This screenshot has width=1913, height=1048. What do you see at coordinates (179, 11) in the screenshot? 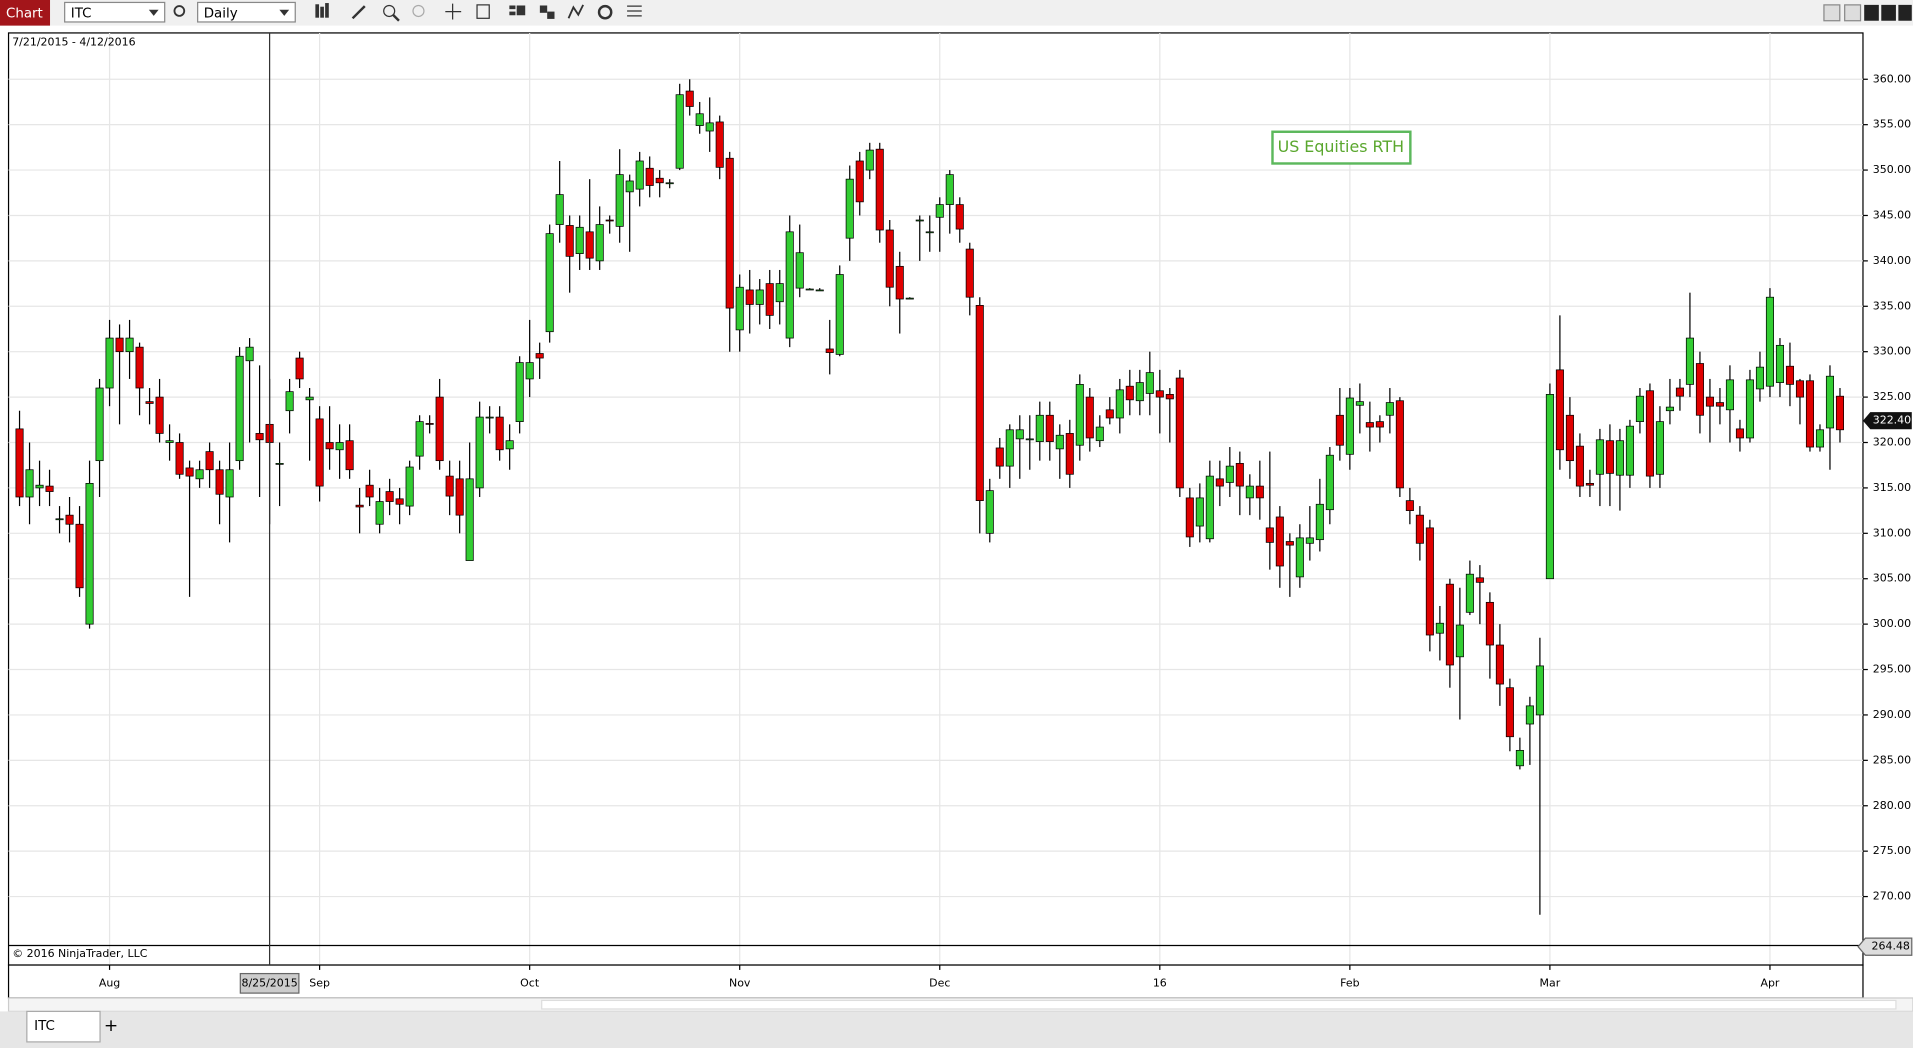
I see `search-icon` at bounding box center [179, 11].